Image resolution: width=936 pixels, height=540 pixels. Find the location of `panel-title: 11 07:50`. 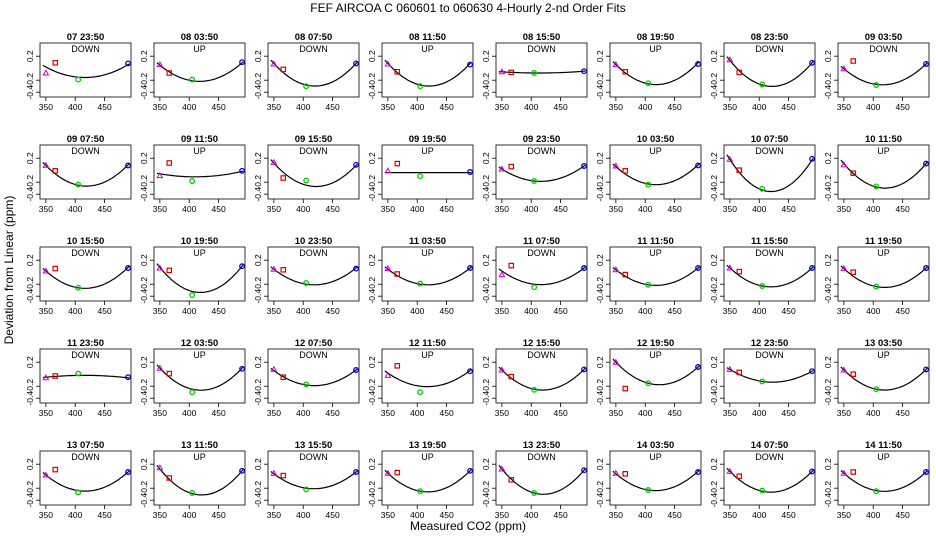

panel-title: 11 07:50 is located at coordinates (541, 241).